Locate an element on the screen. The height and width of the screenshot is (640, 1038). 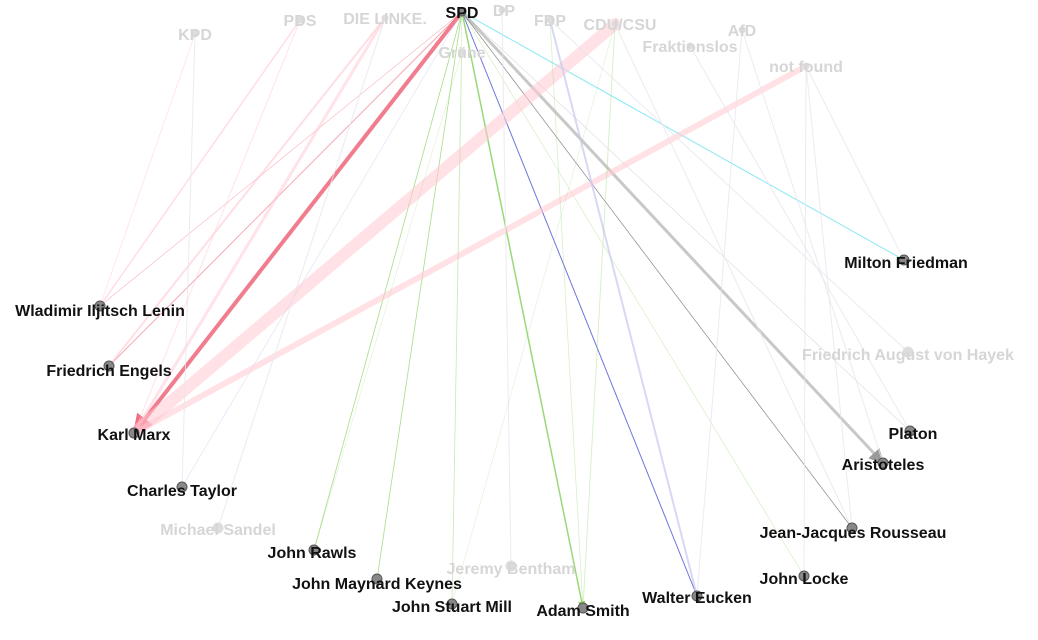
edge-cdu-mill is located at coordinates (533, 314).